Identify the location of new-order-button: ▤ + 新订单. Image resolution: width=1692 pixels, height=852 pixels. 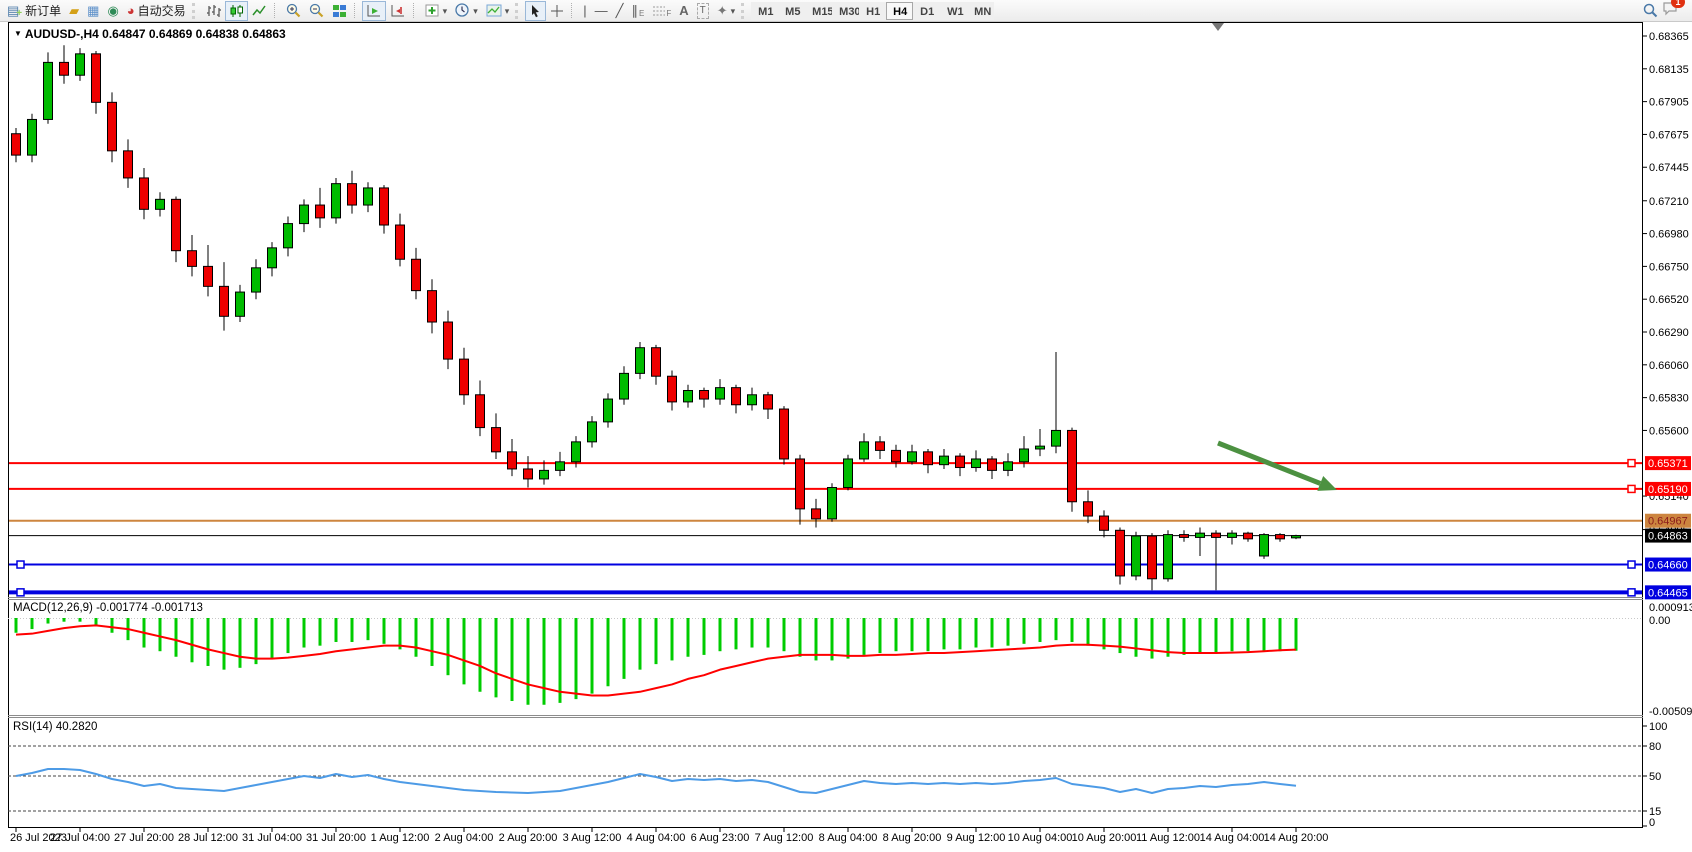
(34, 11).